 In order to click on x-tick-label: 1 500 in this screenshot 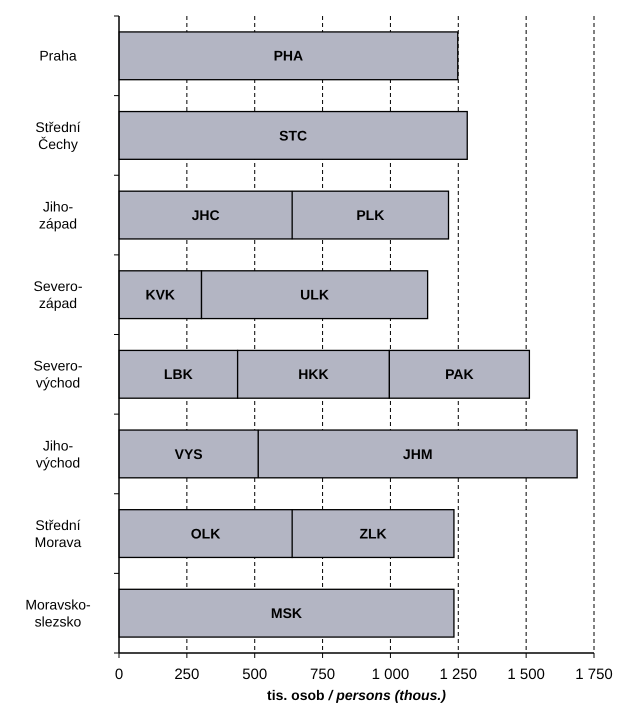, I will do `click(526, 674)`.